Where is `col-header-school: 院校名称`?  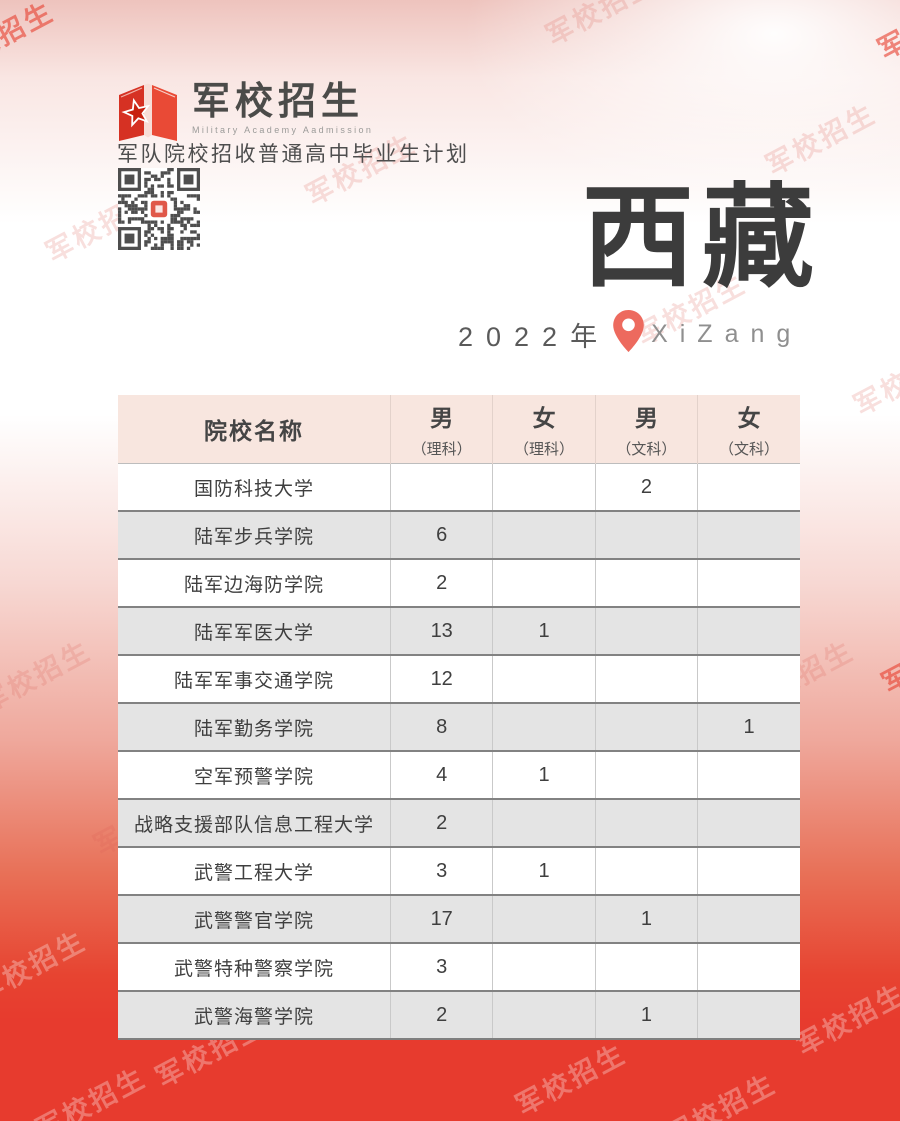 col-header-school: 院校名称 is located at coordinates (254, 429).